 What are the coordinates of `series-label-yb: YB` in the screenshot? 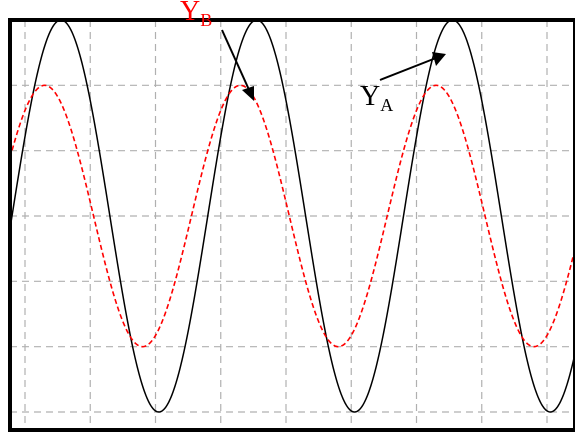 It's located at (196, 15).